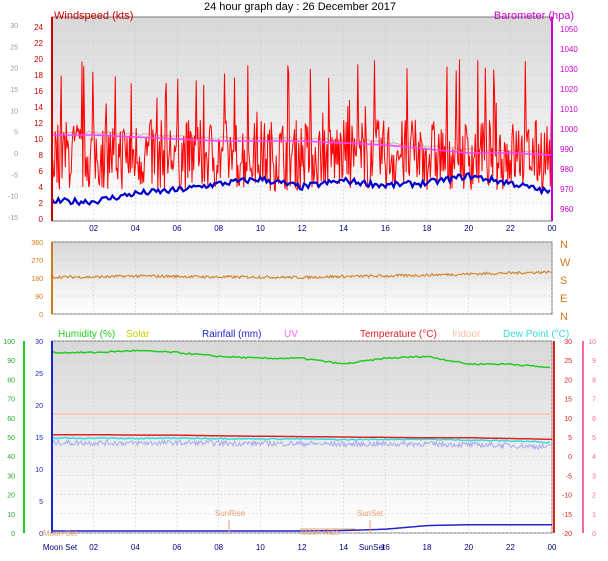 Image resolution: width=608 pixels, height=561 pixels. Describe the element at coordinates (570, 438) in the screenshot. I see `temperature-tick: 5` at that location.